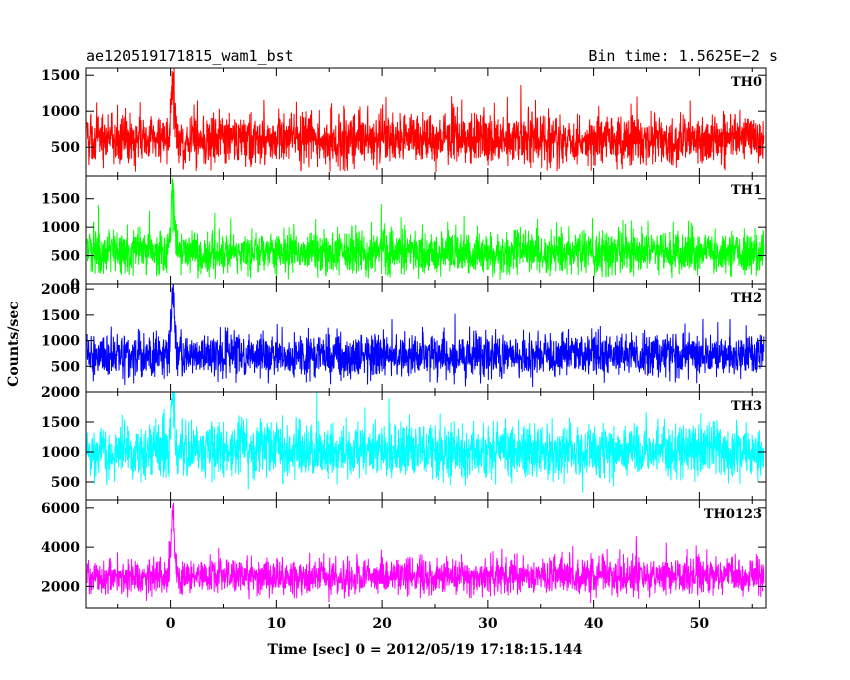 The image size is (850, 680). I want to click on series-line-th3, so click(425, 442).